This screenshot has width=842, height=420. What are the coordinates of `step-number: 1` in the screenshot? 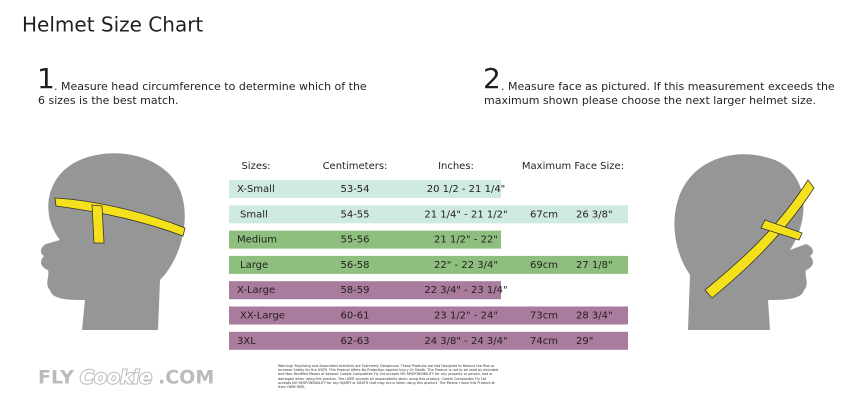 It's located at (46, 78).